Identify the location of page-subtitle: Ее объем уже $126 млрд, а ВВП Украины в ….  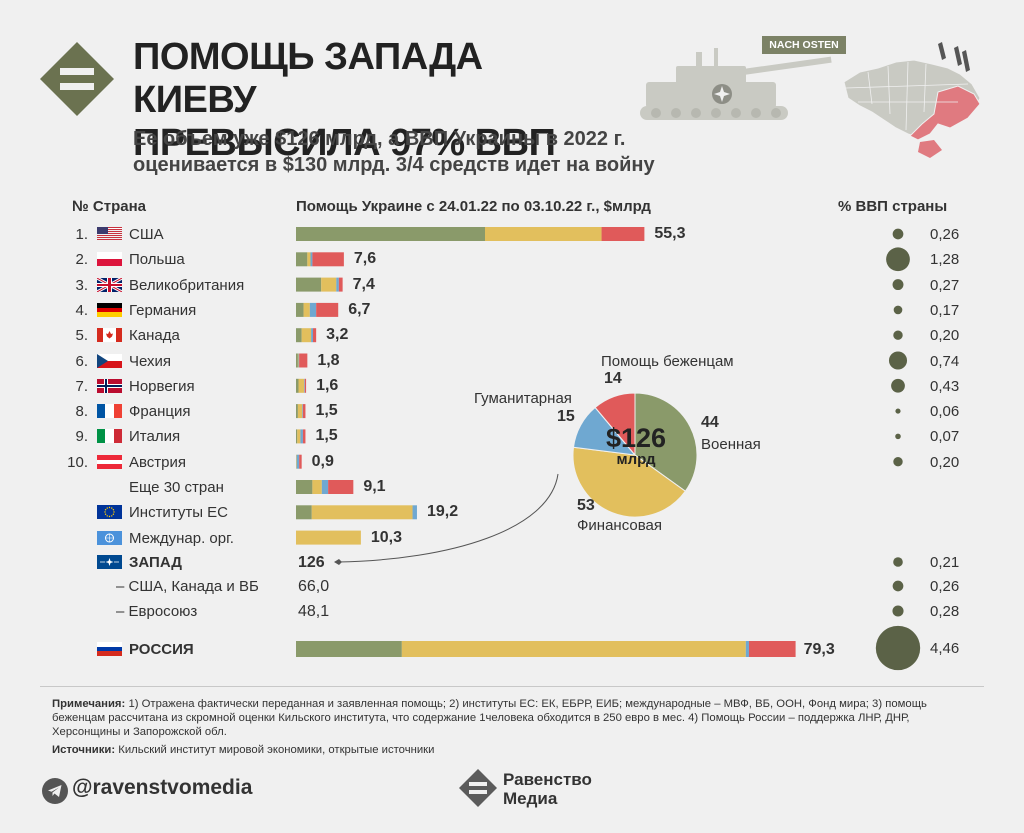
(433, 152).